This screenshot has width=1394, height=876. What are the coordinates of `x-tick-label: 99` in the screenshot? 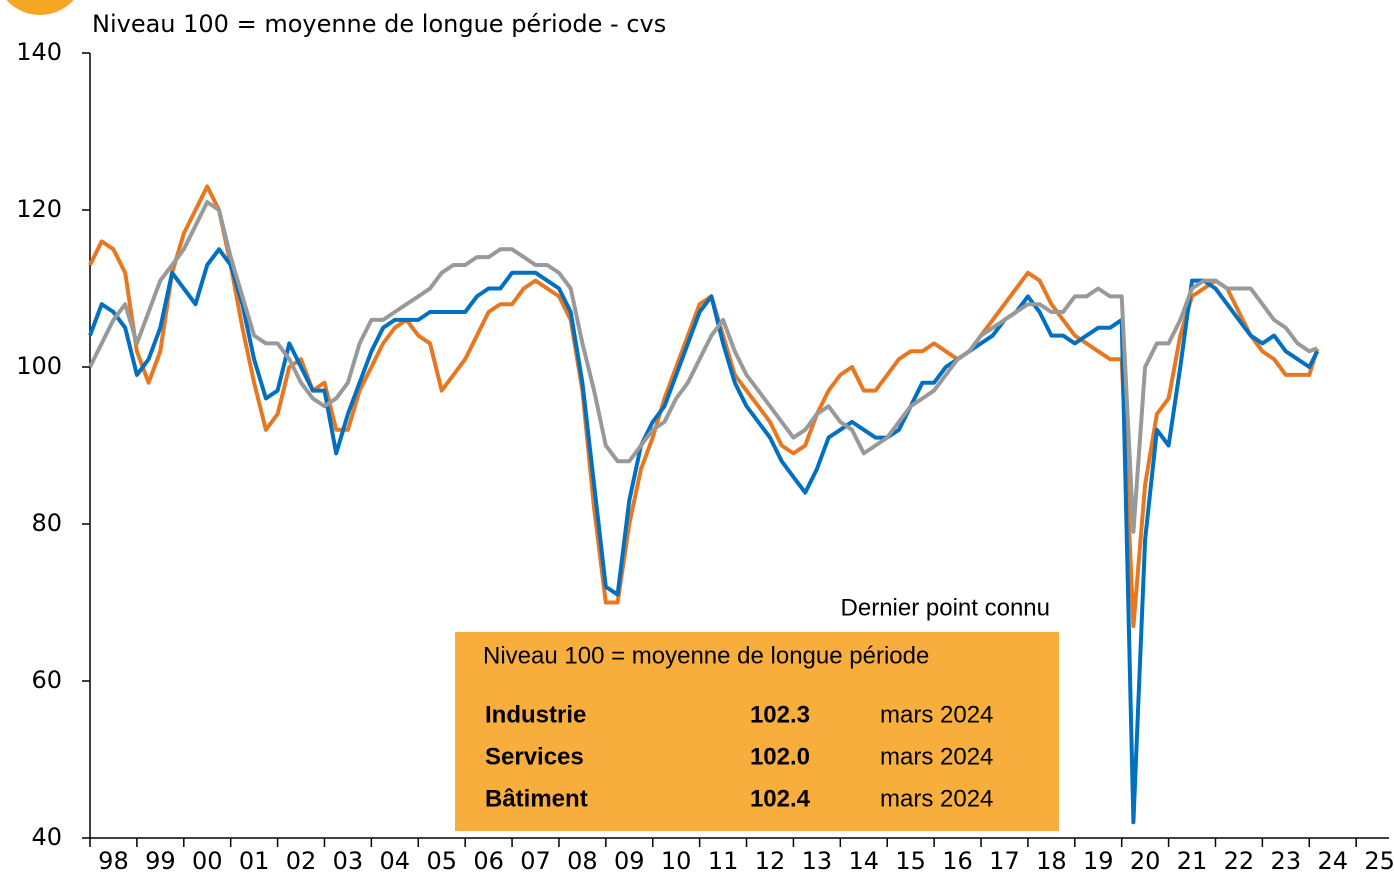 It's located at (160, 861).